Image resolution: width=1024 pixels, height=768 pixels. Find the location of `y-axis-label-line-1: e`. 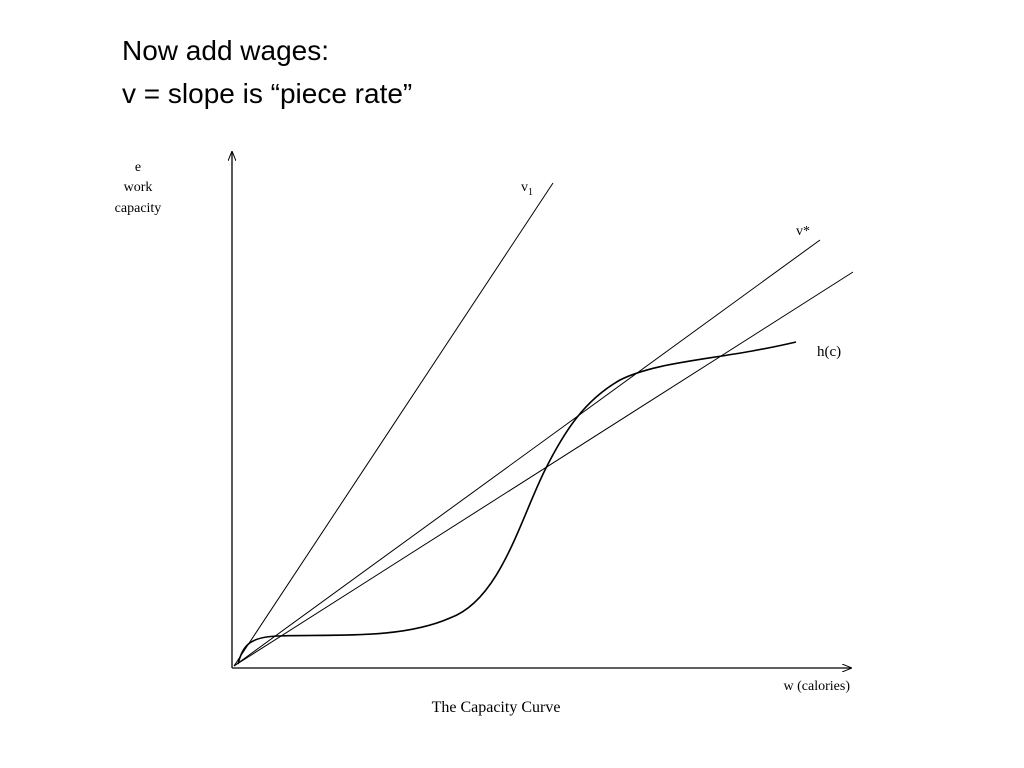

y-axis-label-line-1: e is located at coordinates (138, 167).